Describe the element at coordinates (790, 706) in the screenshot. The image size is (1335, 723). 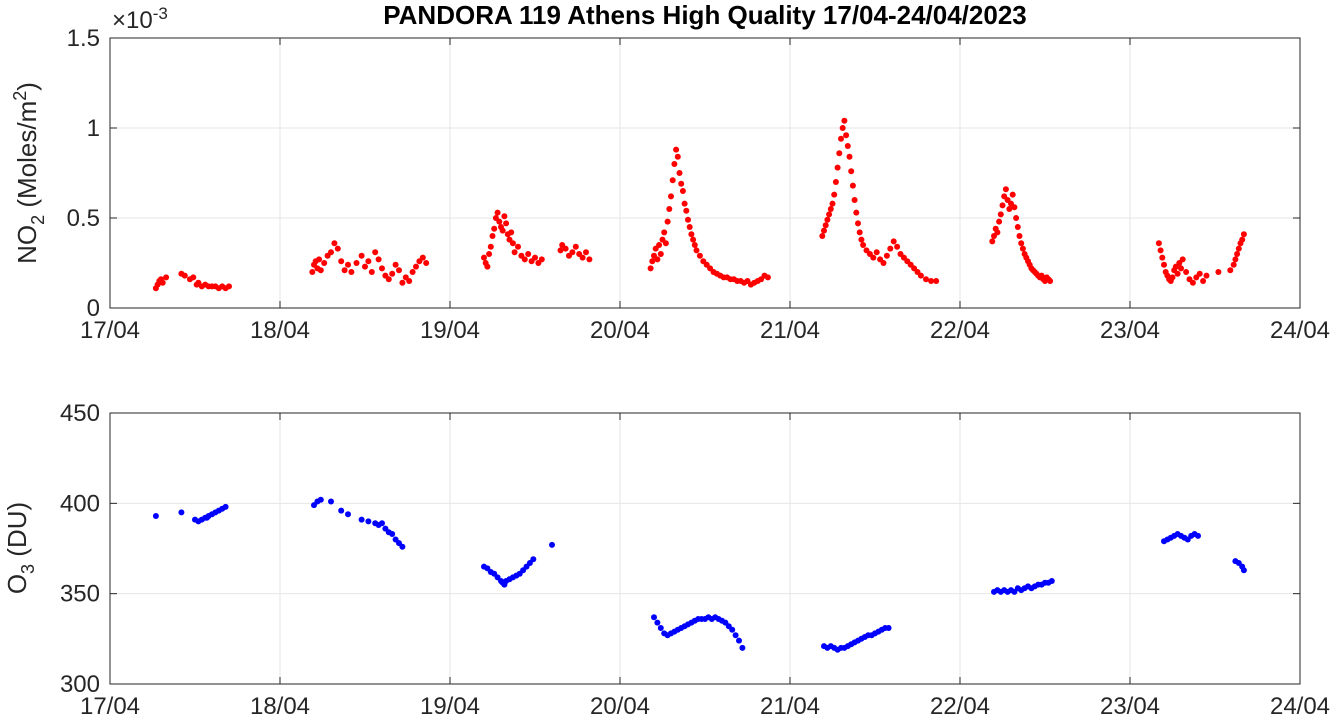
I see `o3-x-tick-label: 21/04` at that location.